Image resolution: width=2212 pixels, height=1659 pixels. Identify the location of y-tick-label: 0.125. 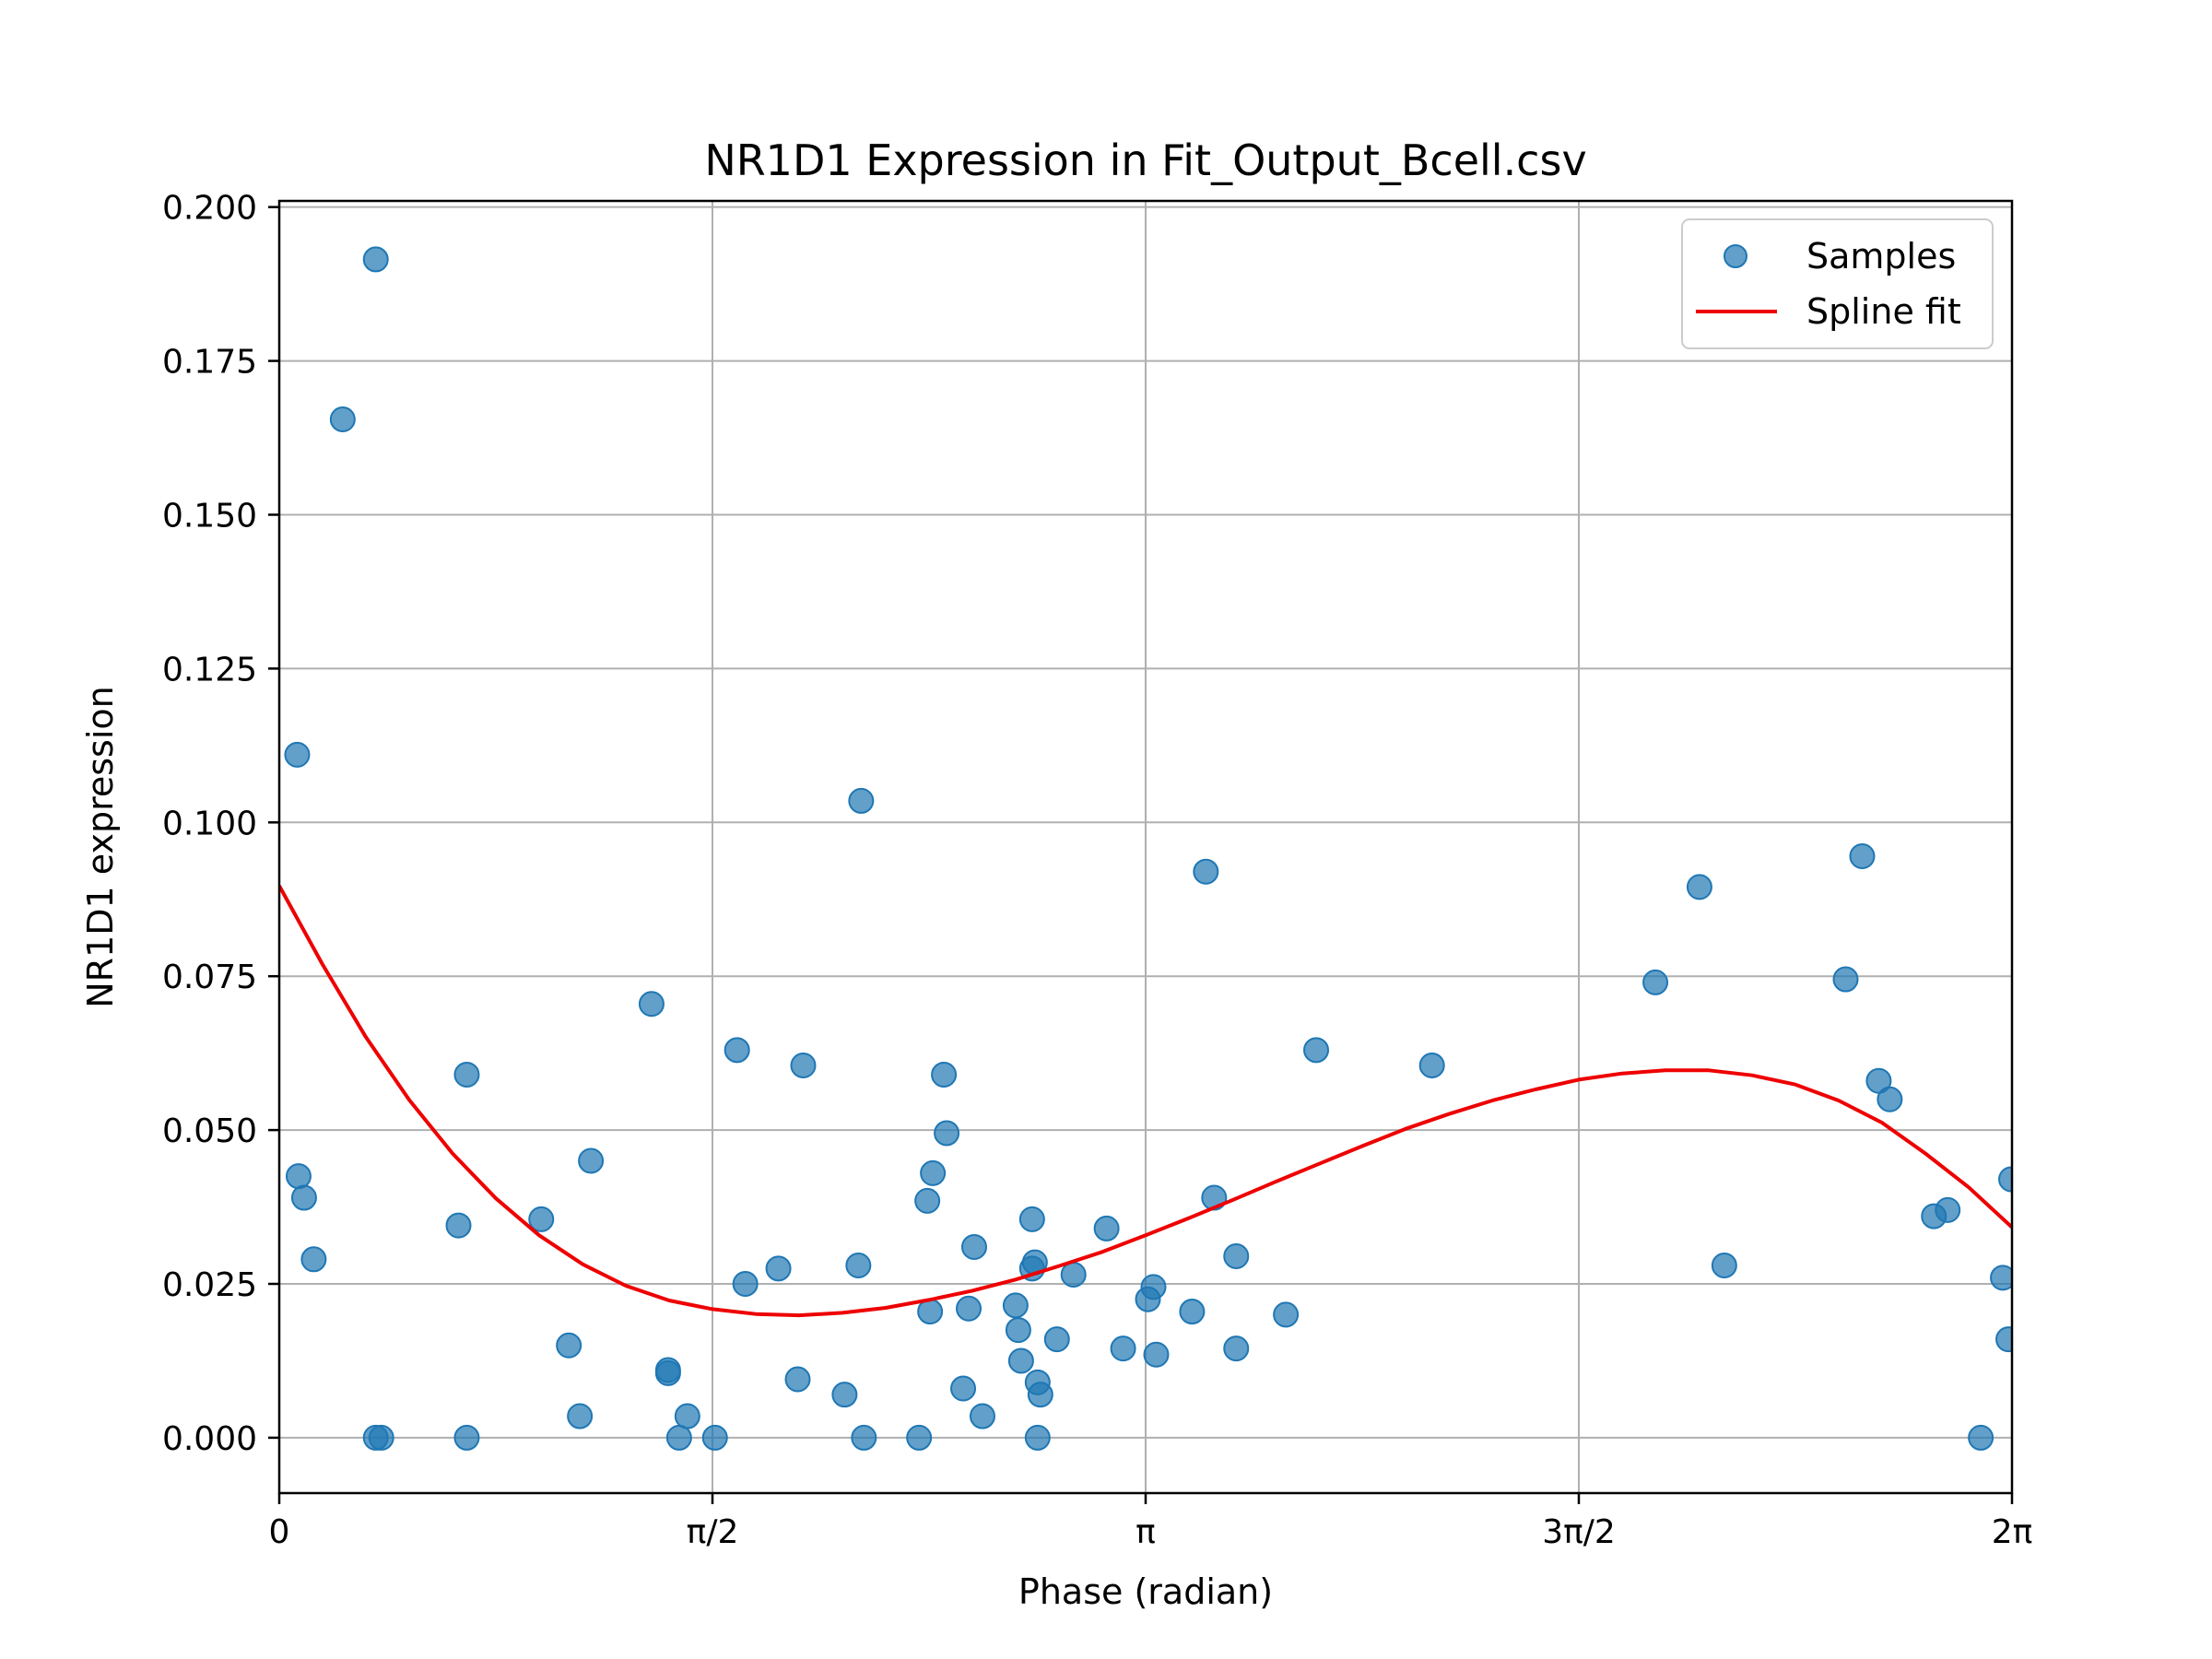
(209, 669).